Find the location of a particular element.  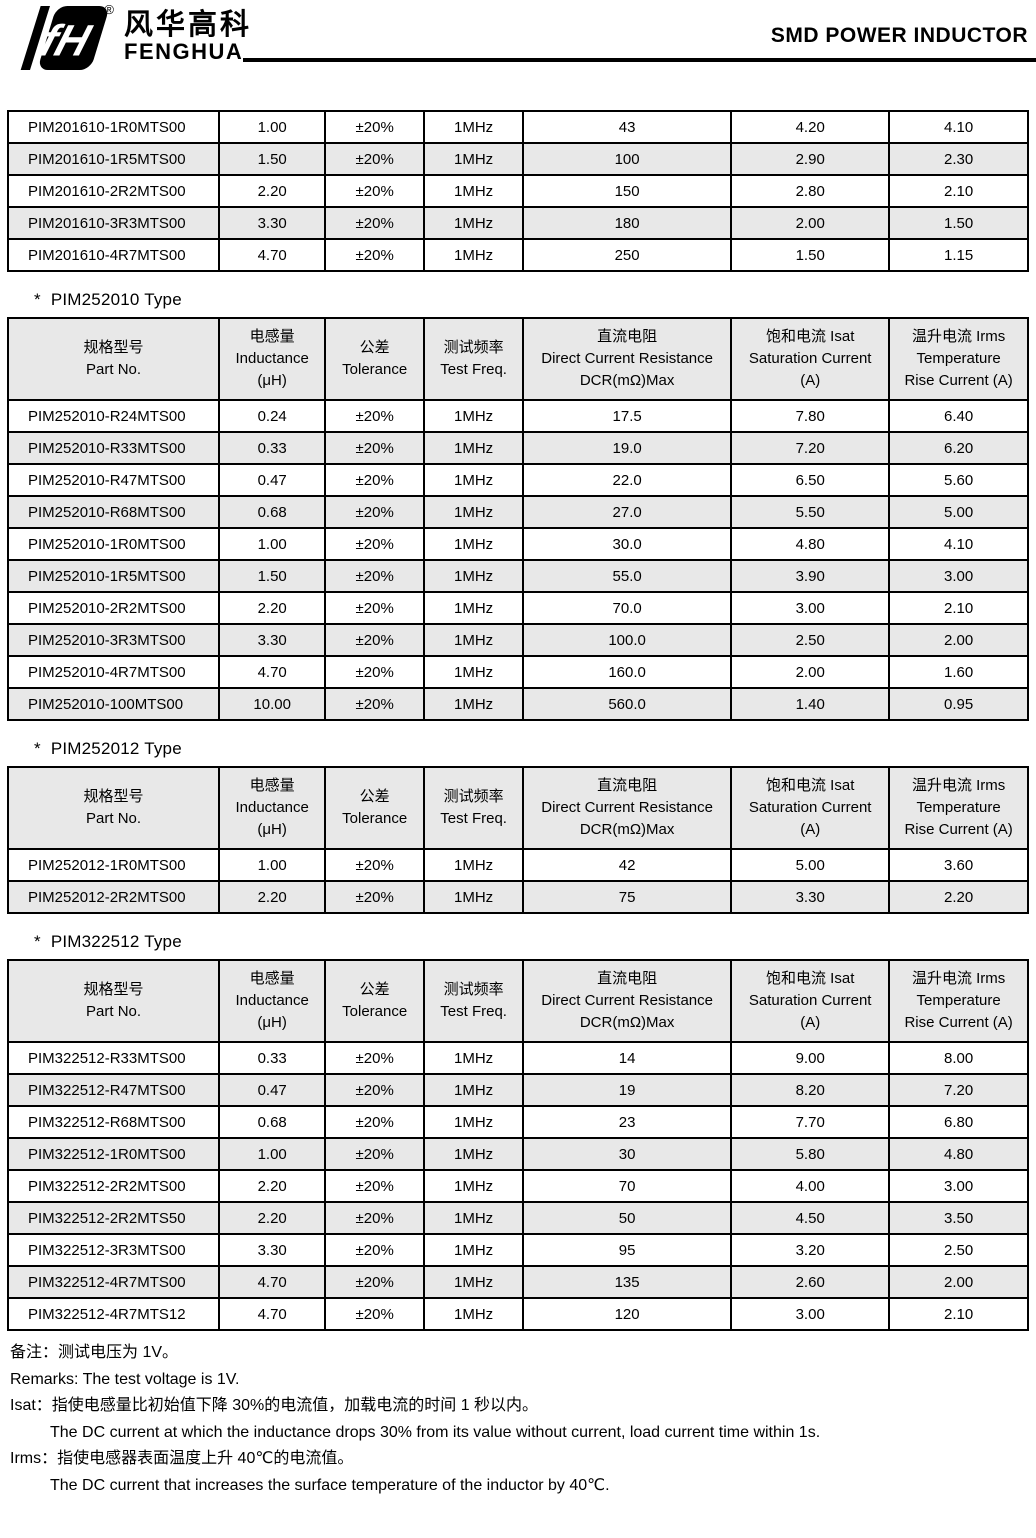

cell-dcr: 180 is located at coordinates (627, 223).